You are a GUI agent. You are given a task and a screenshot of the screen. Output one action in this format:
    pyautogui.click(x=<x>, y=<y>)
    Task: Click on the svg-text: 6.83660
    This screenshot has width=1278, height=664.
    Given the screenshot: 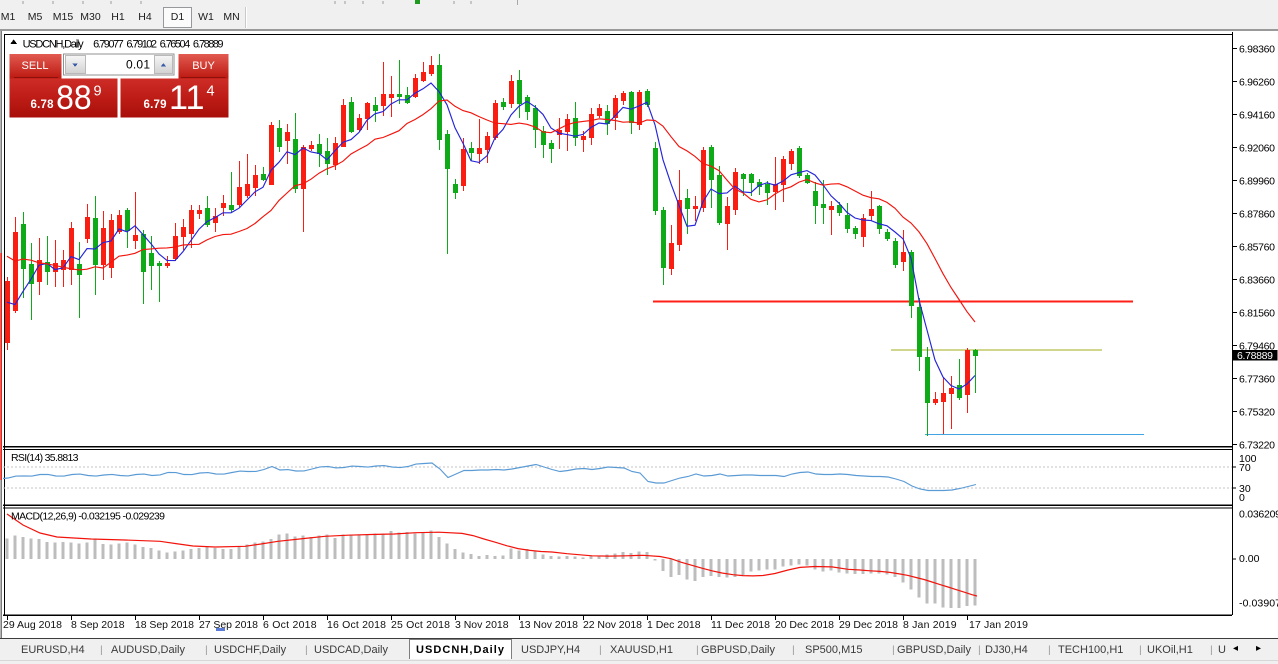 What is the action you would take?
    pyautogui.click(x=1257, y=280)
    